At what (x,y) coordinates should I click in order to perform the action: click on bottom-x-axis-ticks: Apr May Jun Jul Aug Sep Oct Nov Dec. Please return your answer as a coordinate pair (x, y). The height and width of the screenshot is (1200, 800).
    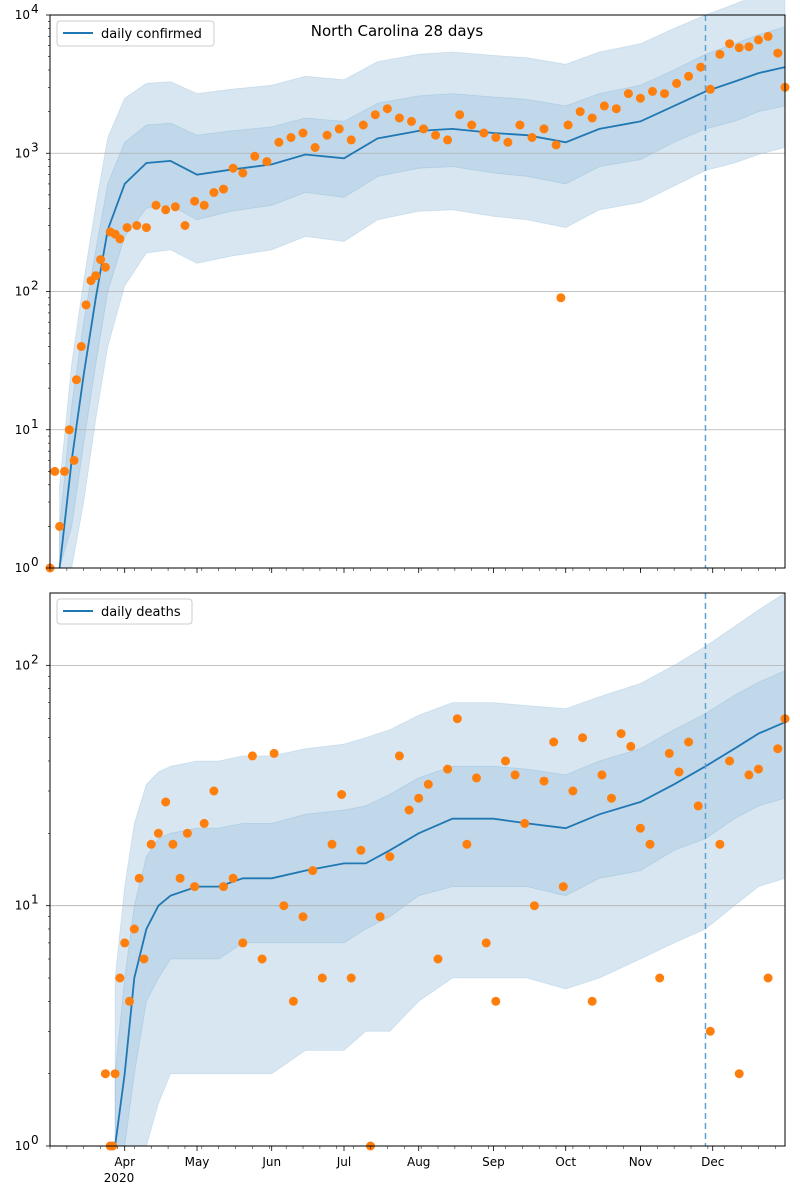
    Looking at the image, I should click on (412, 1157).